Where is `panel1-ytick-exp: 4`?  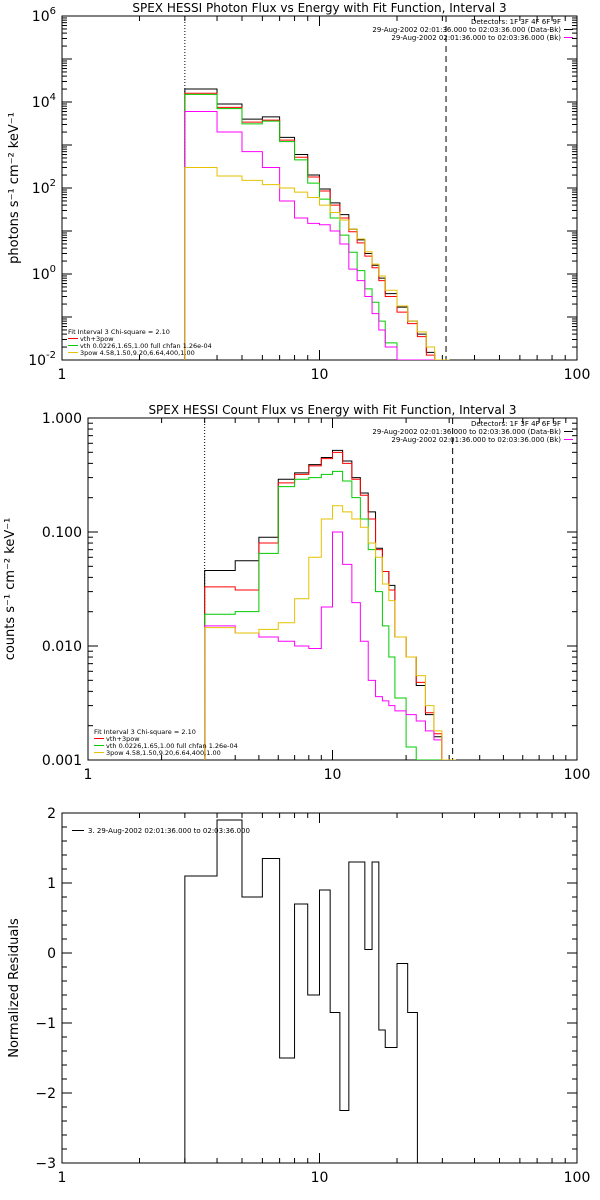
panel1-ytick-exp: 4 is located at coordinates (53, 97).